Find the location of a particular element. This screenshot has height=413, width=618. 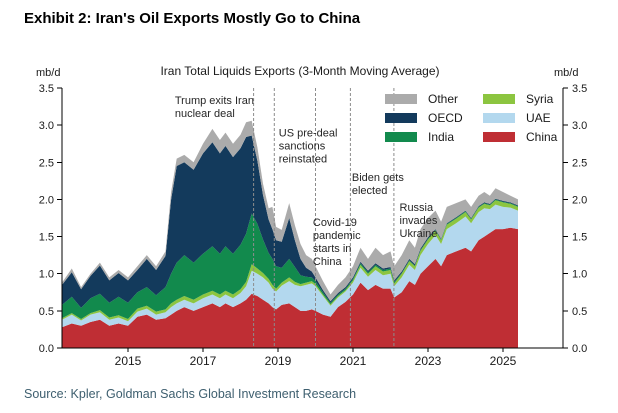

annotation-text: Trump exits Iran nuclear deal is located at coordinates (214, 107).